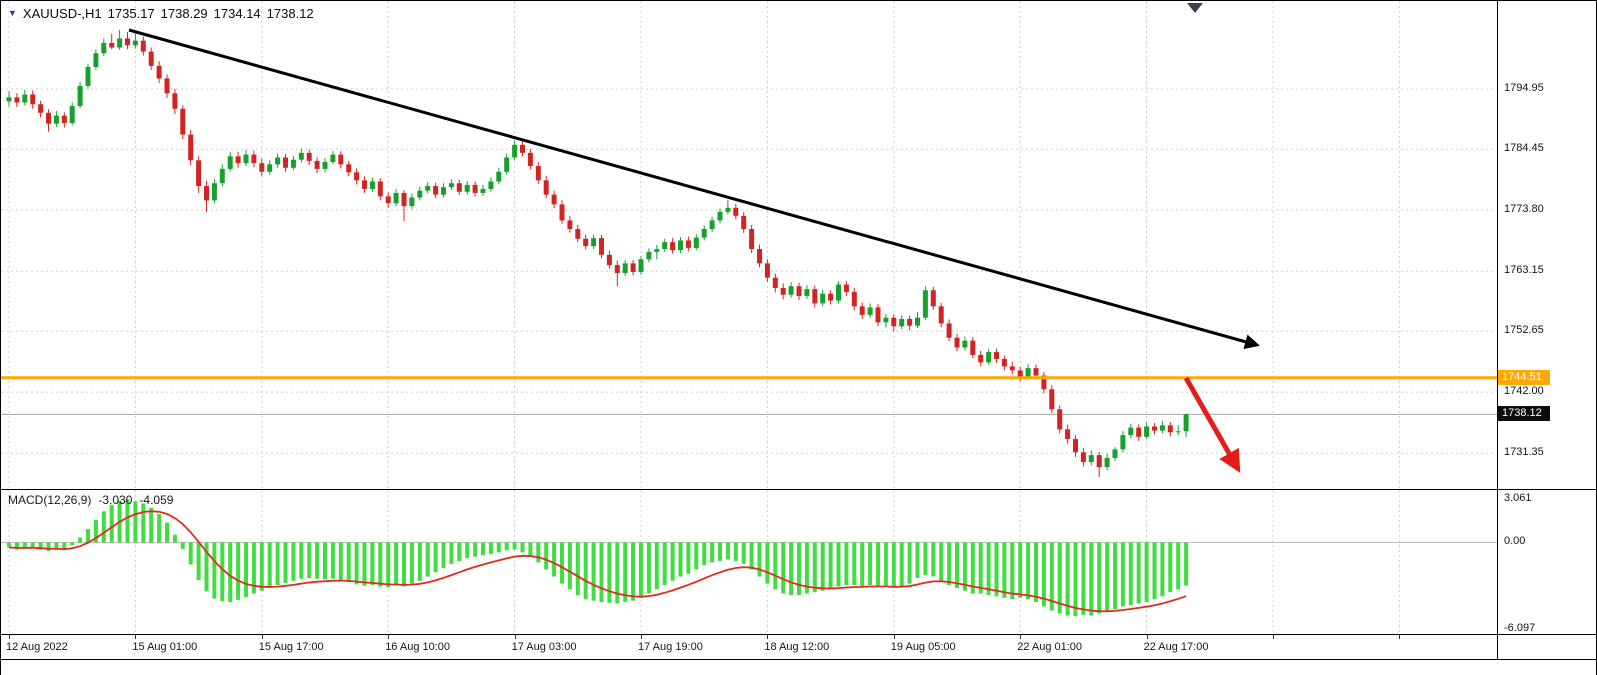 The image size is (1597, 675). What do you see at coordinates (94, 500) in the screenshot?
I see `macd-label: MACD(12,26,9) -3.030 -4.059` at bounding box center [94, 500].